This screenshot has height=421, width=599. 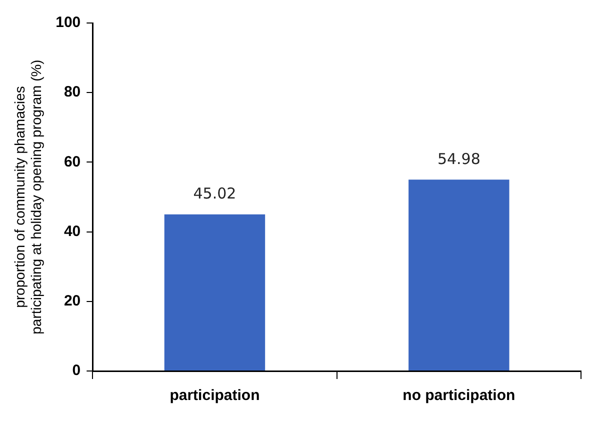 What do you see at coordinates (458, 159) in the screenshot?
I see `data-label: 54.98` at bounding box center [458, 159].